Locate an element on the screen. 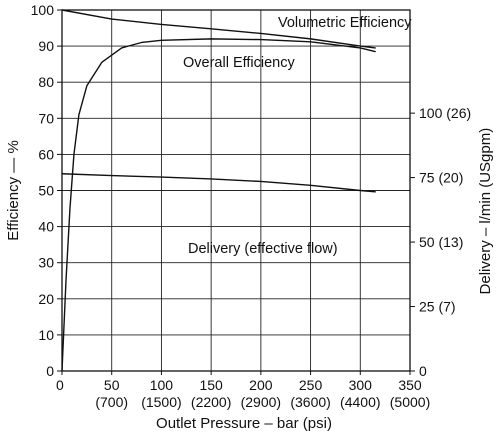 The width and height of the screenshot is (499, 435). y-right-tick-label: 75 (20) is located at coordinates (441, 178).